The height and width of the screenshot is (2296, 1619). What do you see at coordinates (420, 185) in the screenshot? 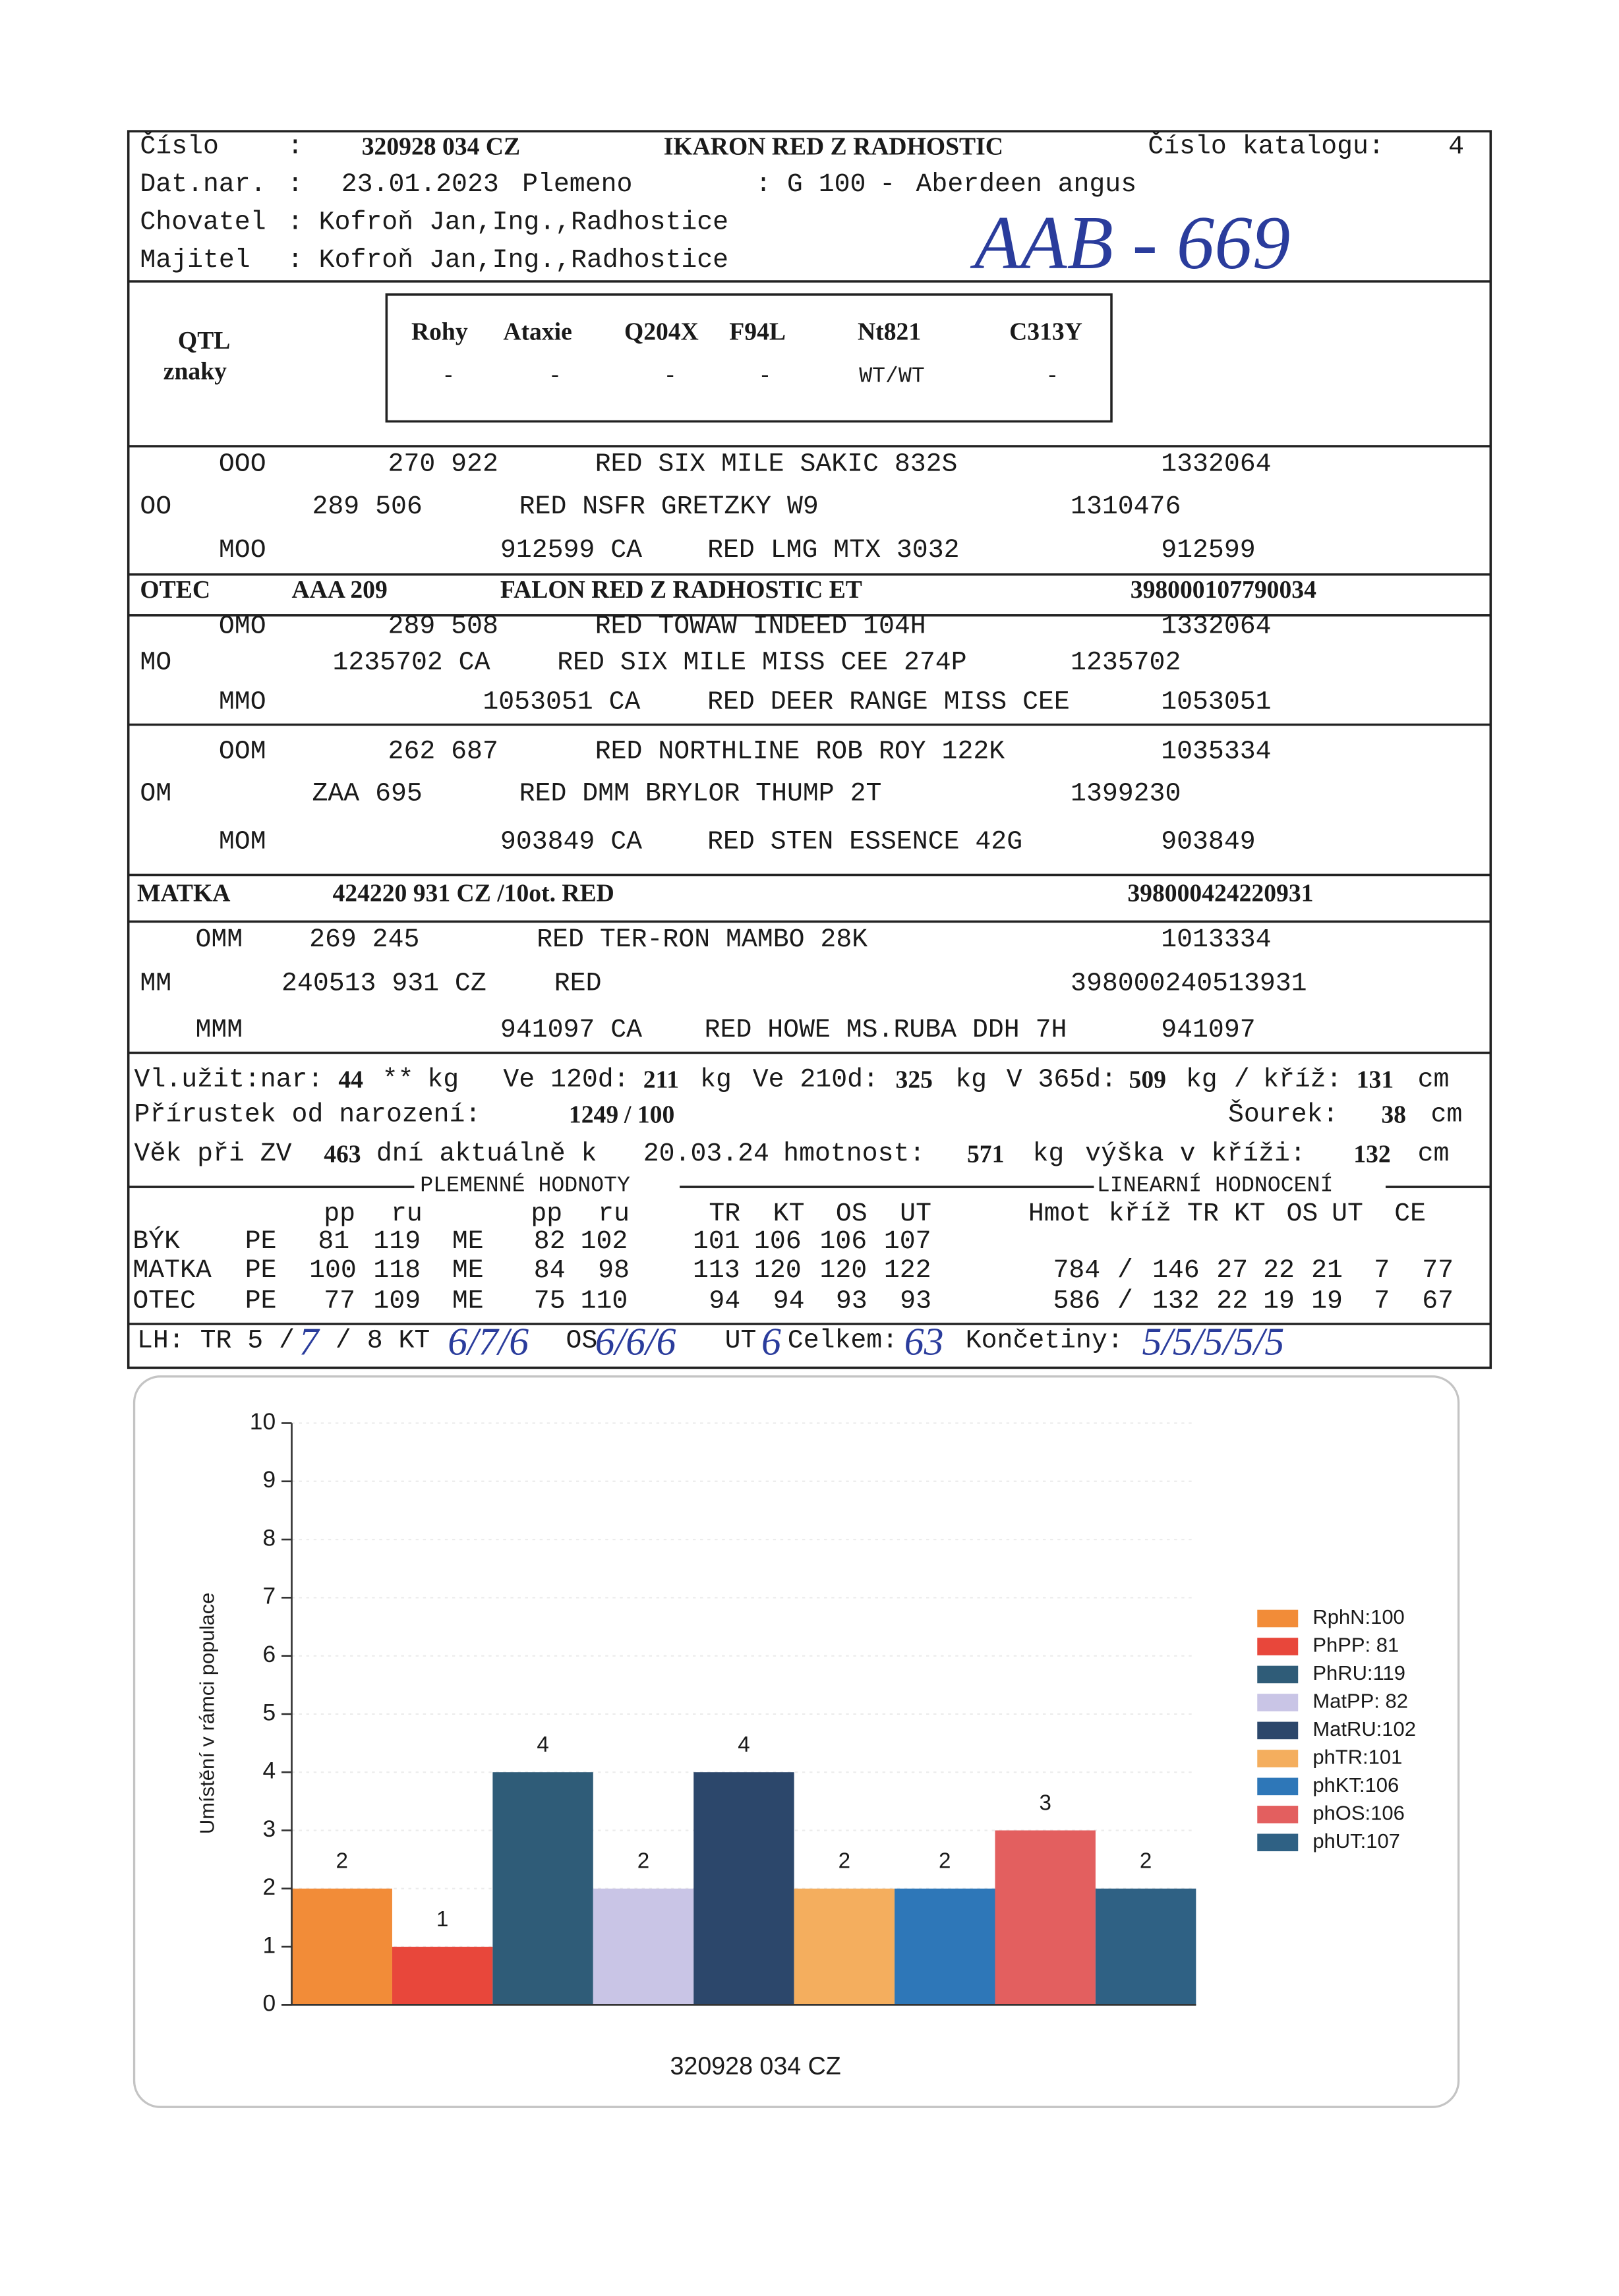
I see `header-field: 23.01.2023` at bounding box center [420, 185].